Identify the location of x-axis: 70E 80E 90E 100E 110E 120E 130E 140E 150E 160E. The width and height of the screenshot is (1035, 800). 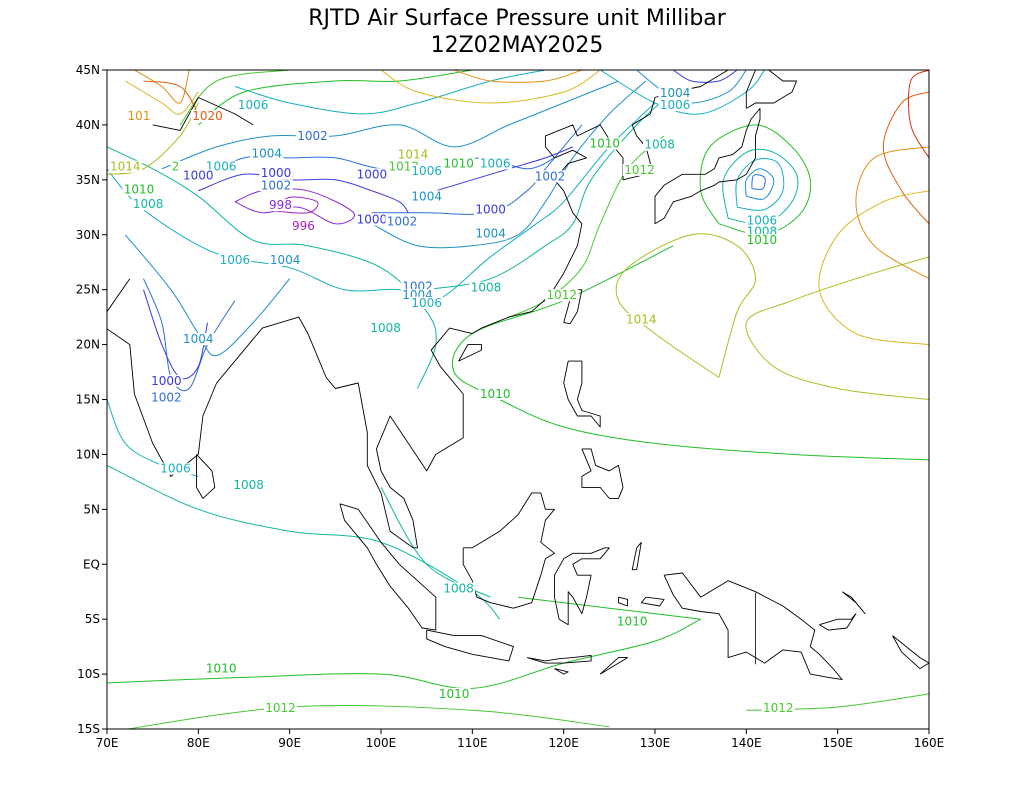
(520, 739).